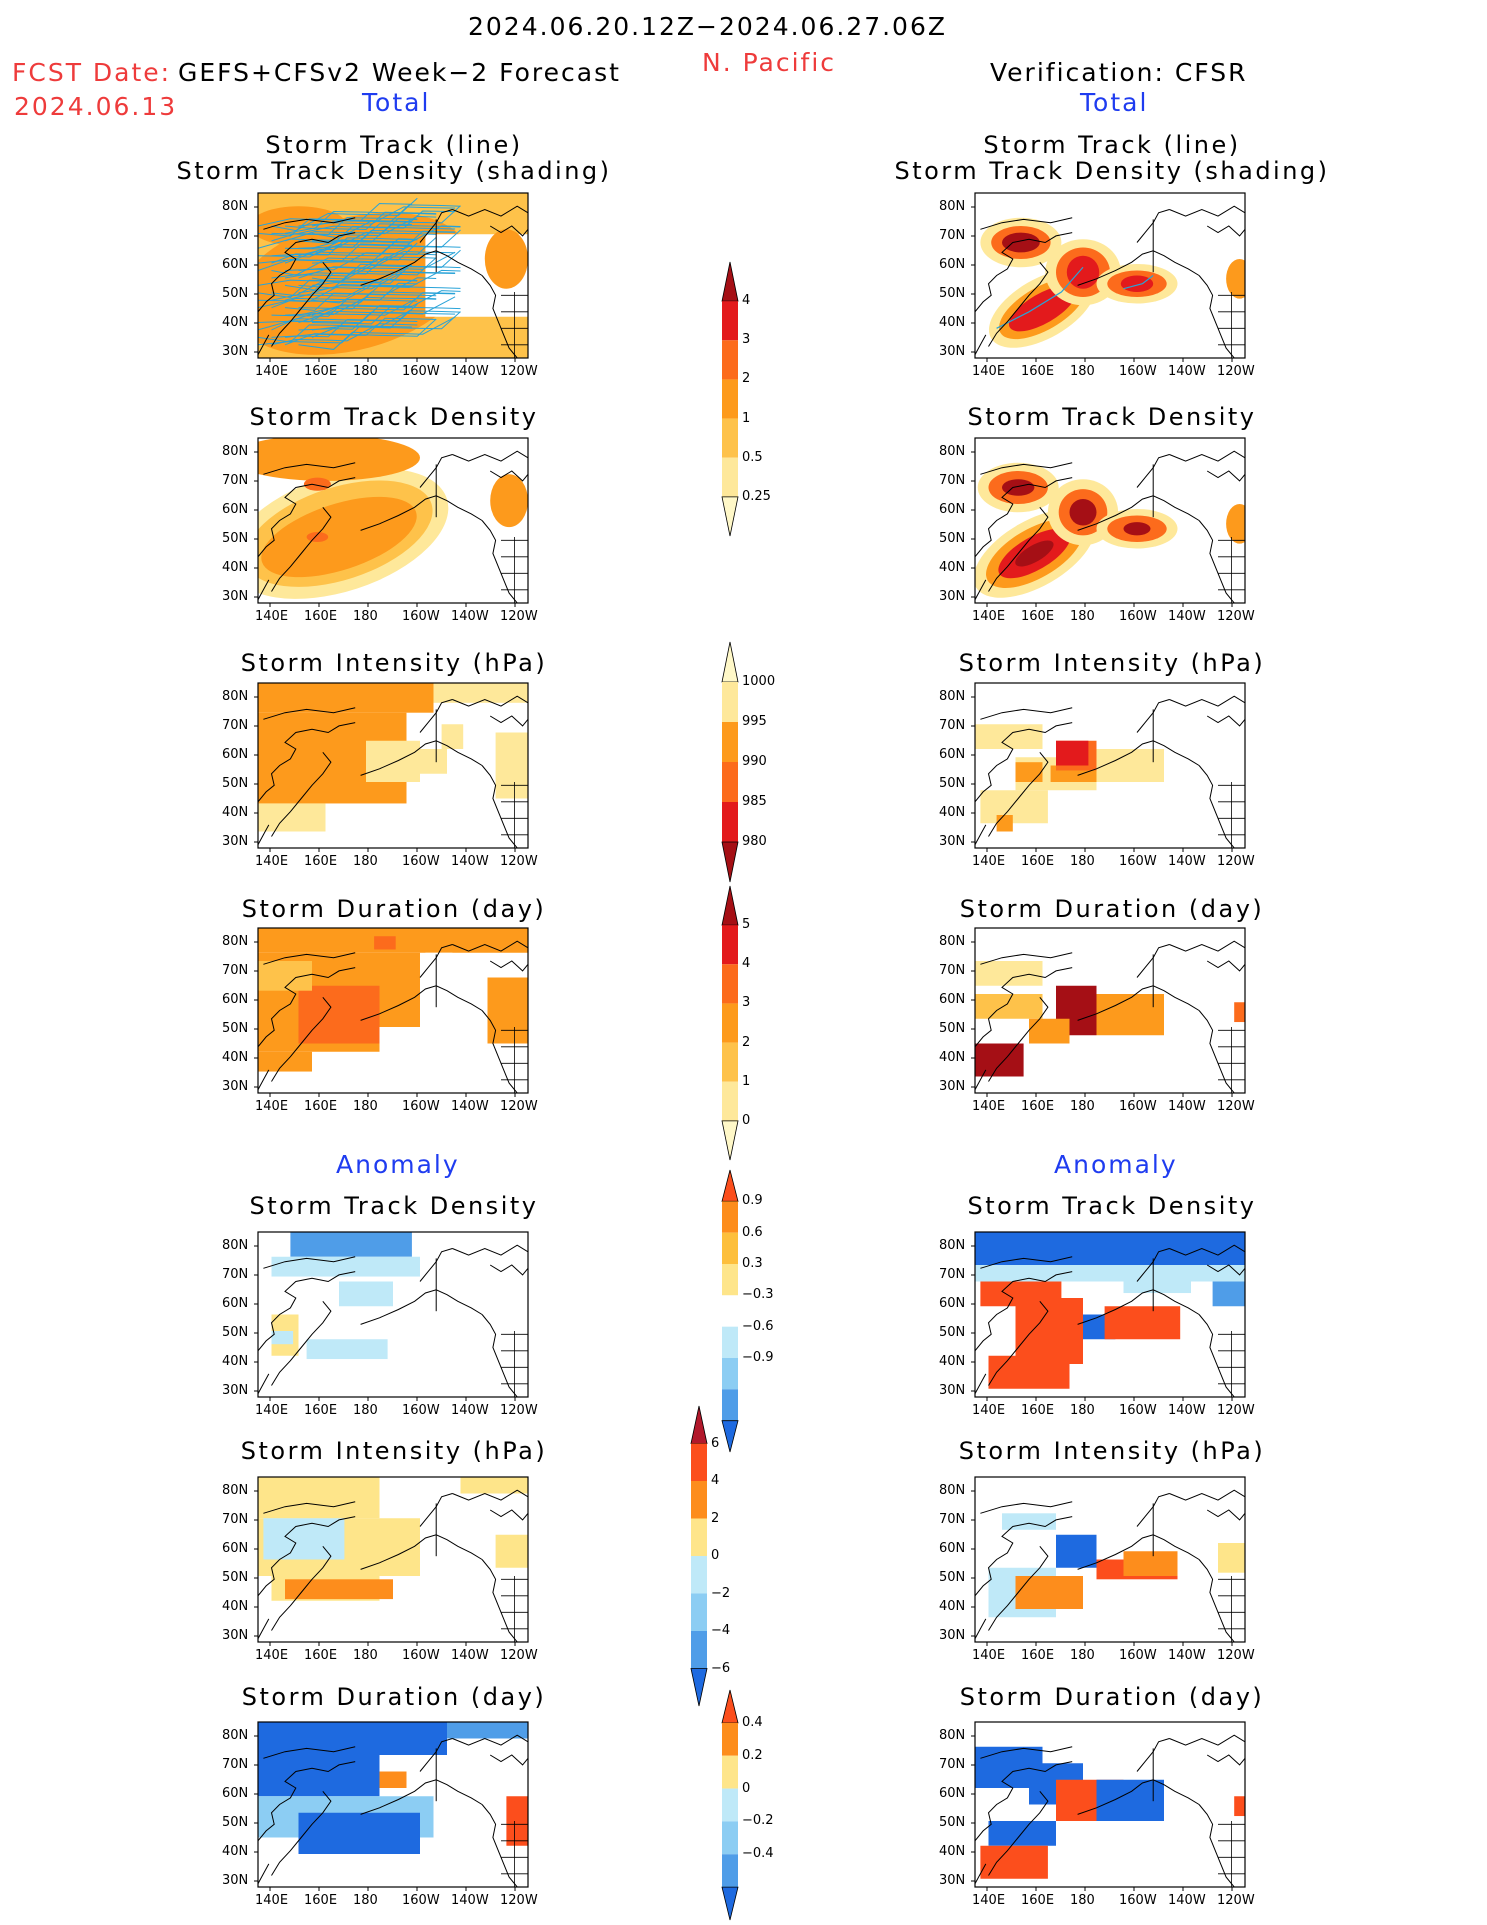 The image size is (1487, 1925). I want to click on fcst-model-label: GEFS+CFSv2 Week−2 Forecast, so click(399, 72).